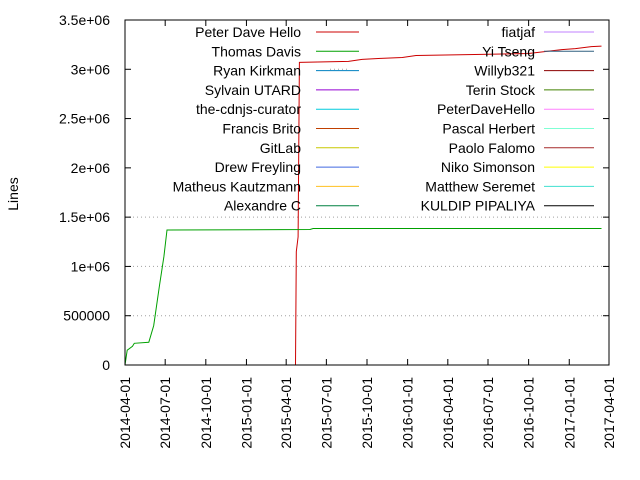 The width and height of the screenshot is (640, 480). I want to click on legend-label: Paolo Falomo, so click(492, 148).